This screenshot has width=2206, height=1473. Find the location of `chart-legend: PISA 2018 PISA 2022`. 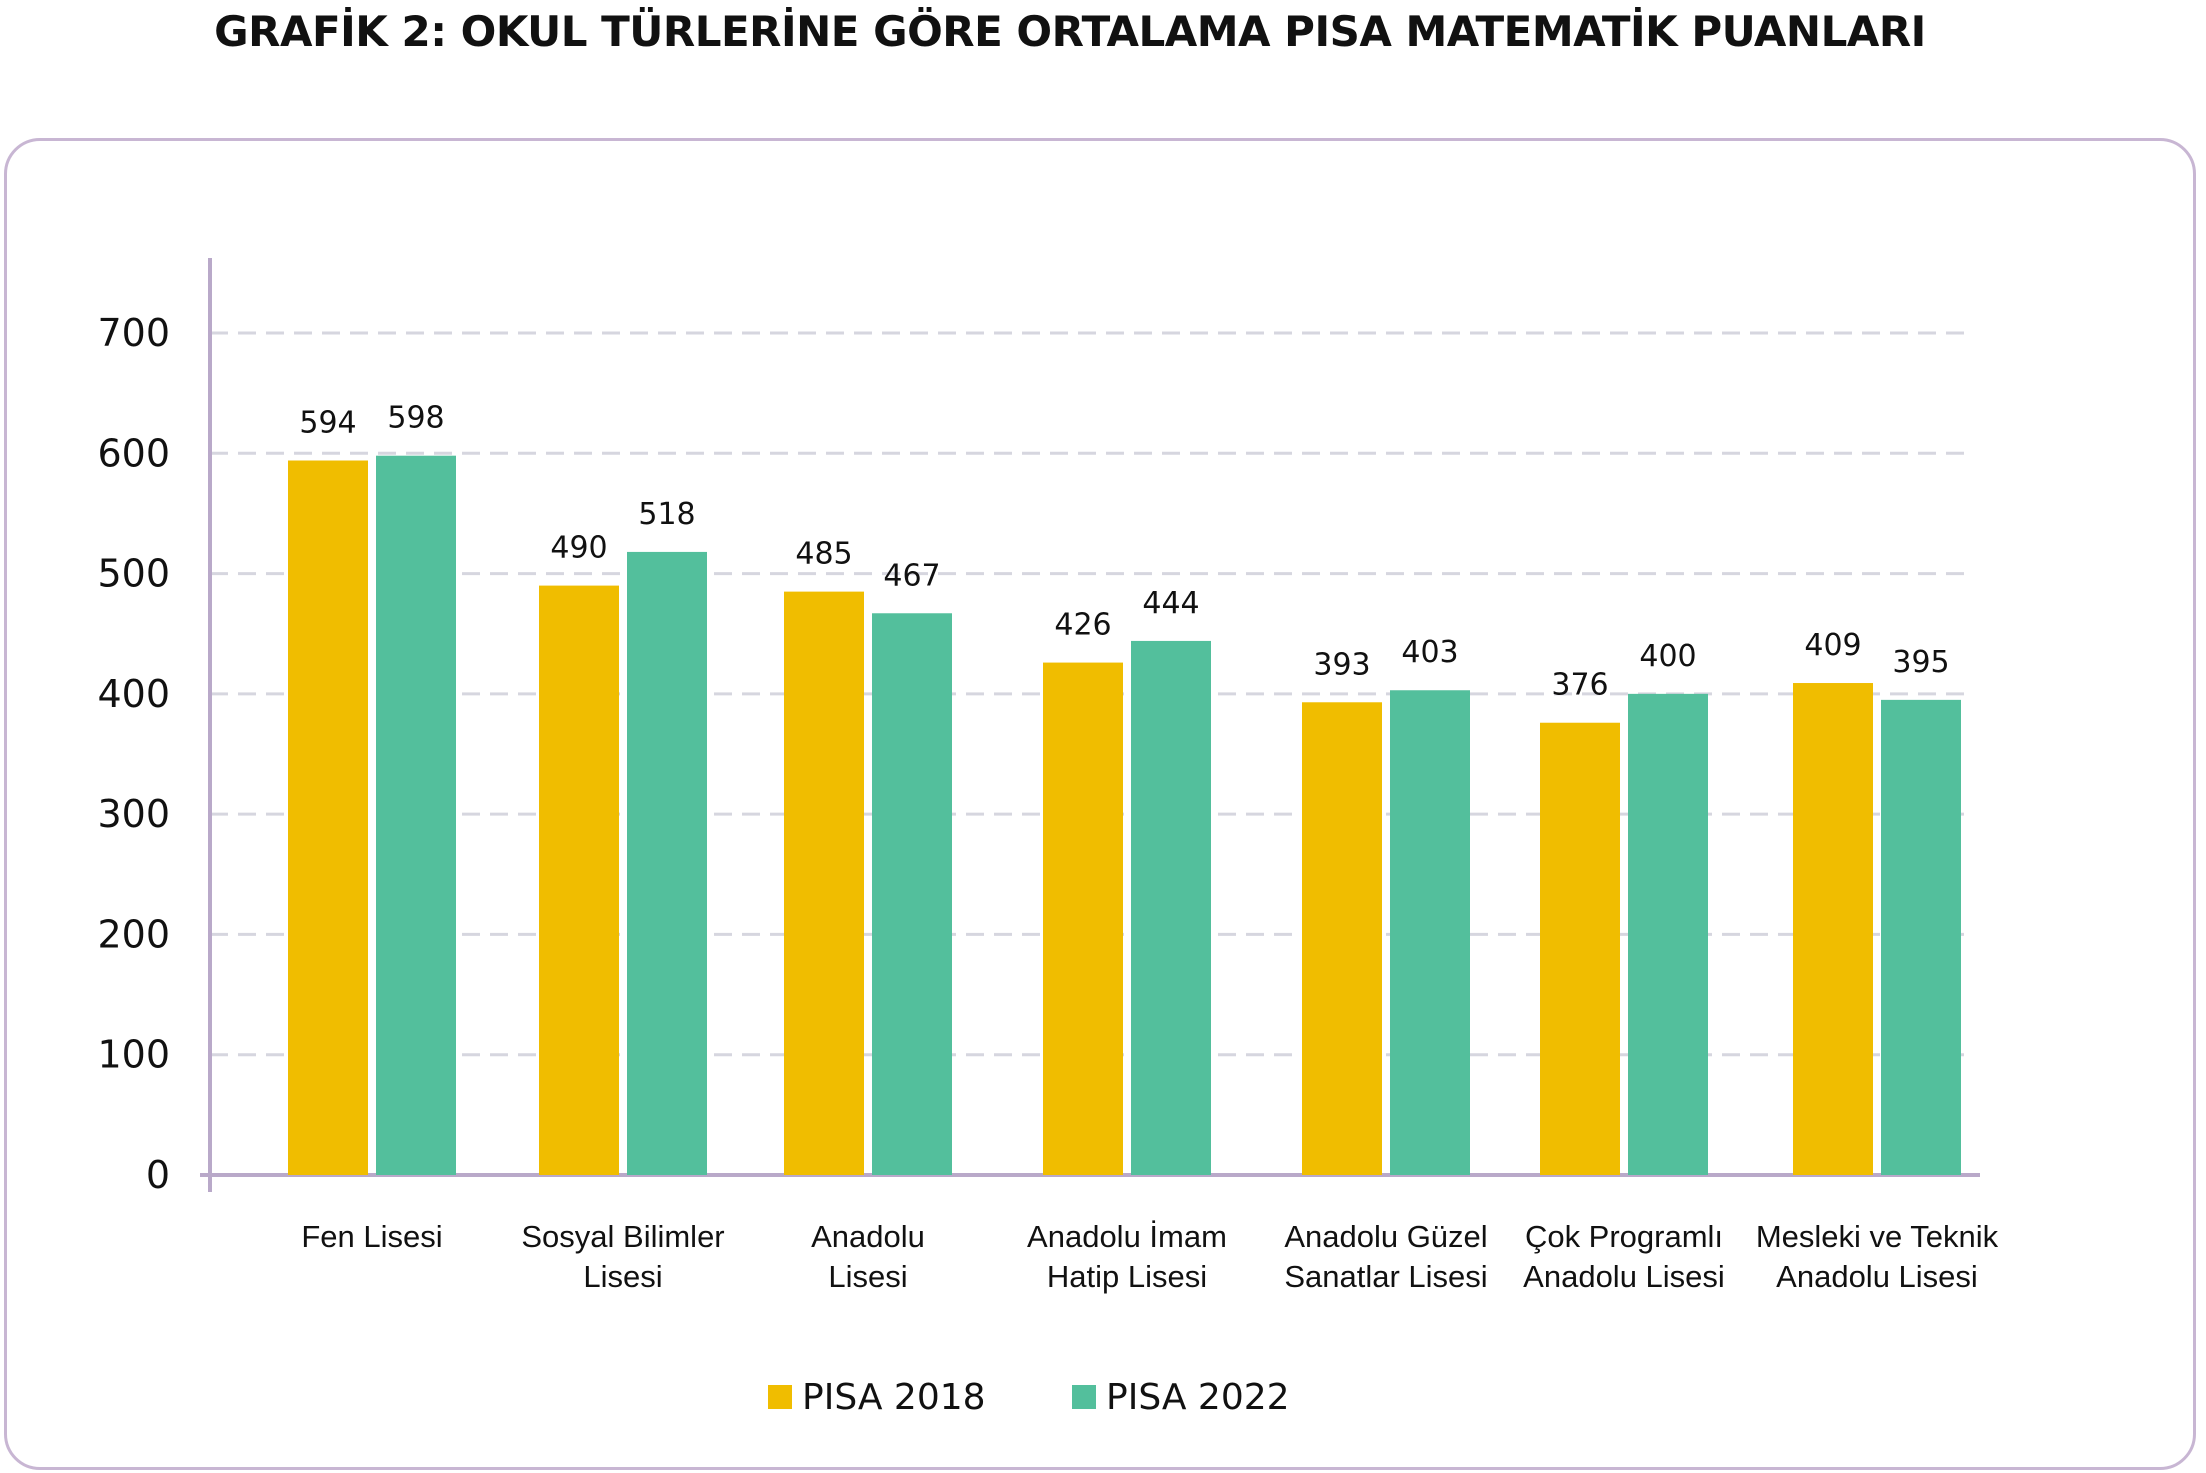

chart-legend: PISA 2018 PISA 2022 is located at coordinates (1103, 1397).